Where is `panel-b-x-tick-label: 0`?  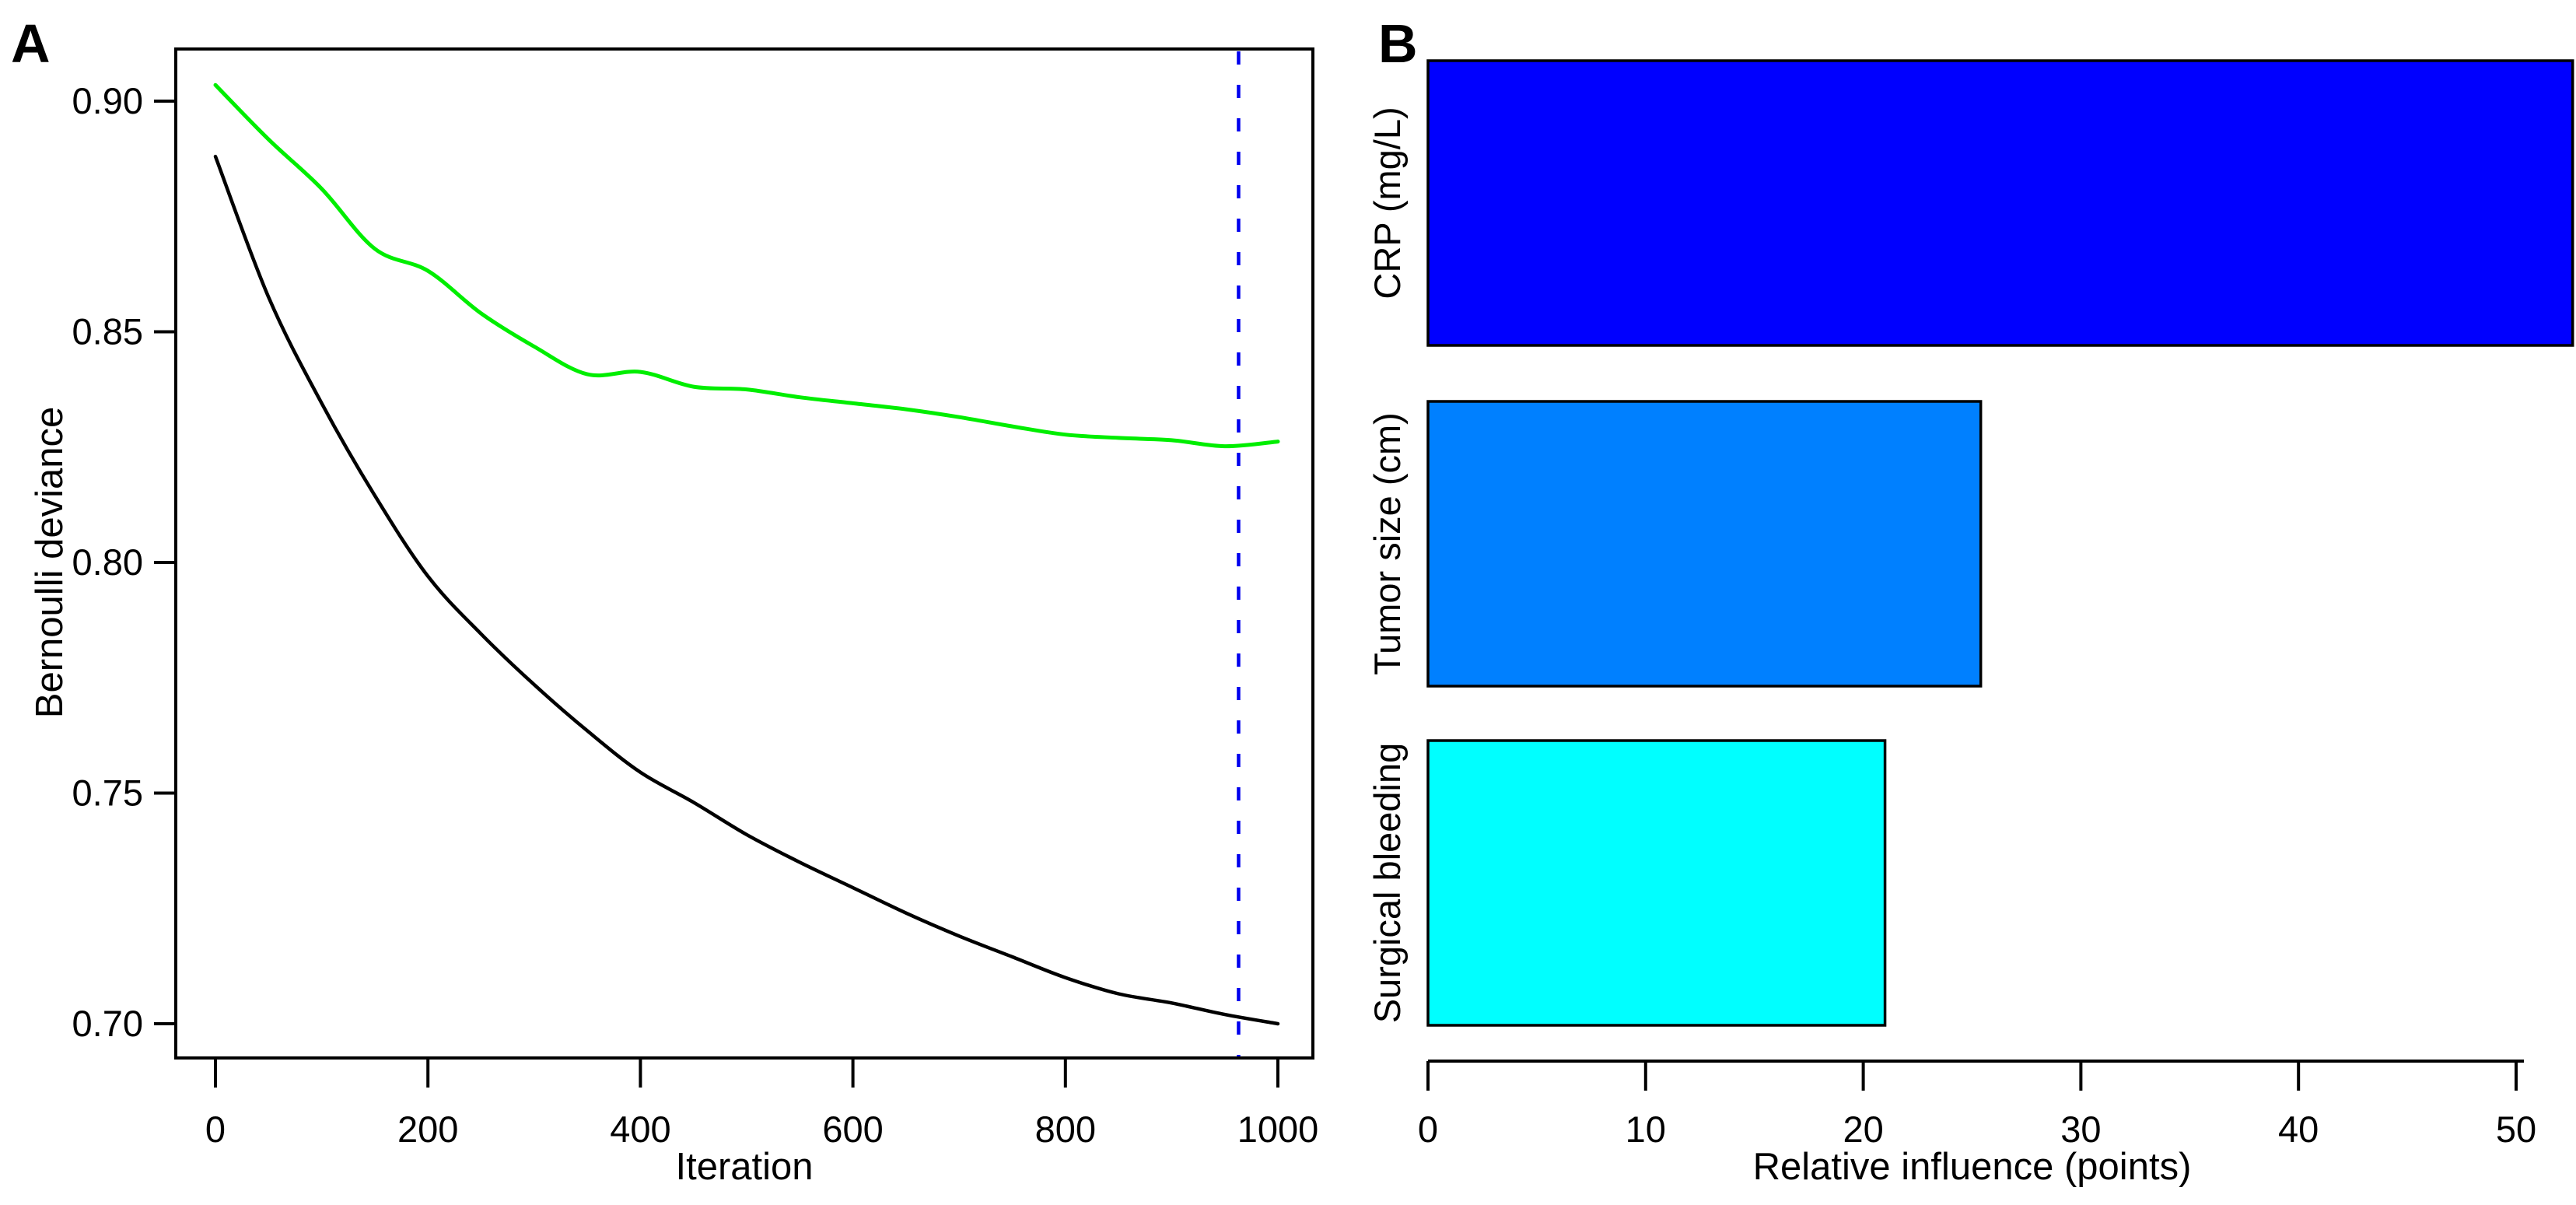
panel-b-x-tick-label: 0 is located at coordinates (1428, 1130).